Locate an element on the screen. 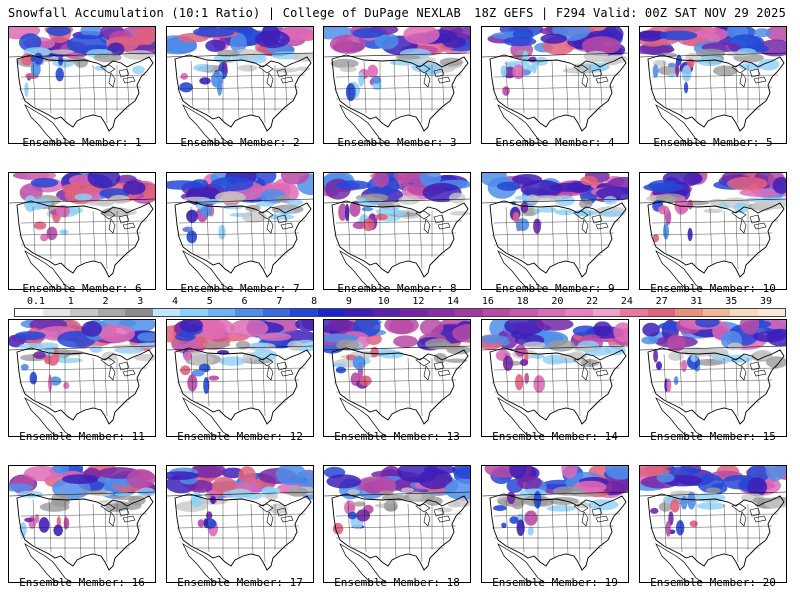 The height and width of the screenshot is (600, 800). colorbar-tick-label: 2 is located at coordinates (105, 301).